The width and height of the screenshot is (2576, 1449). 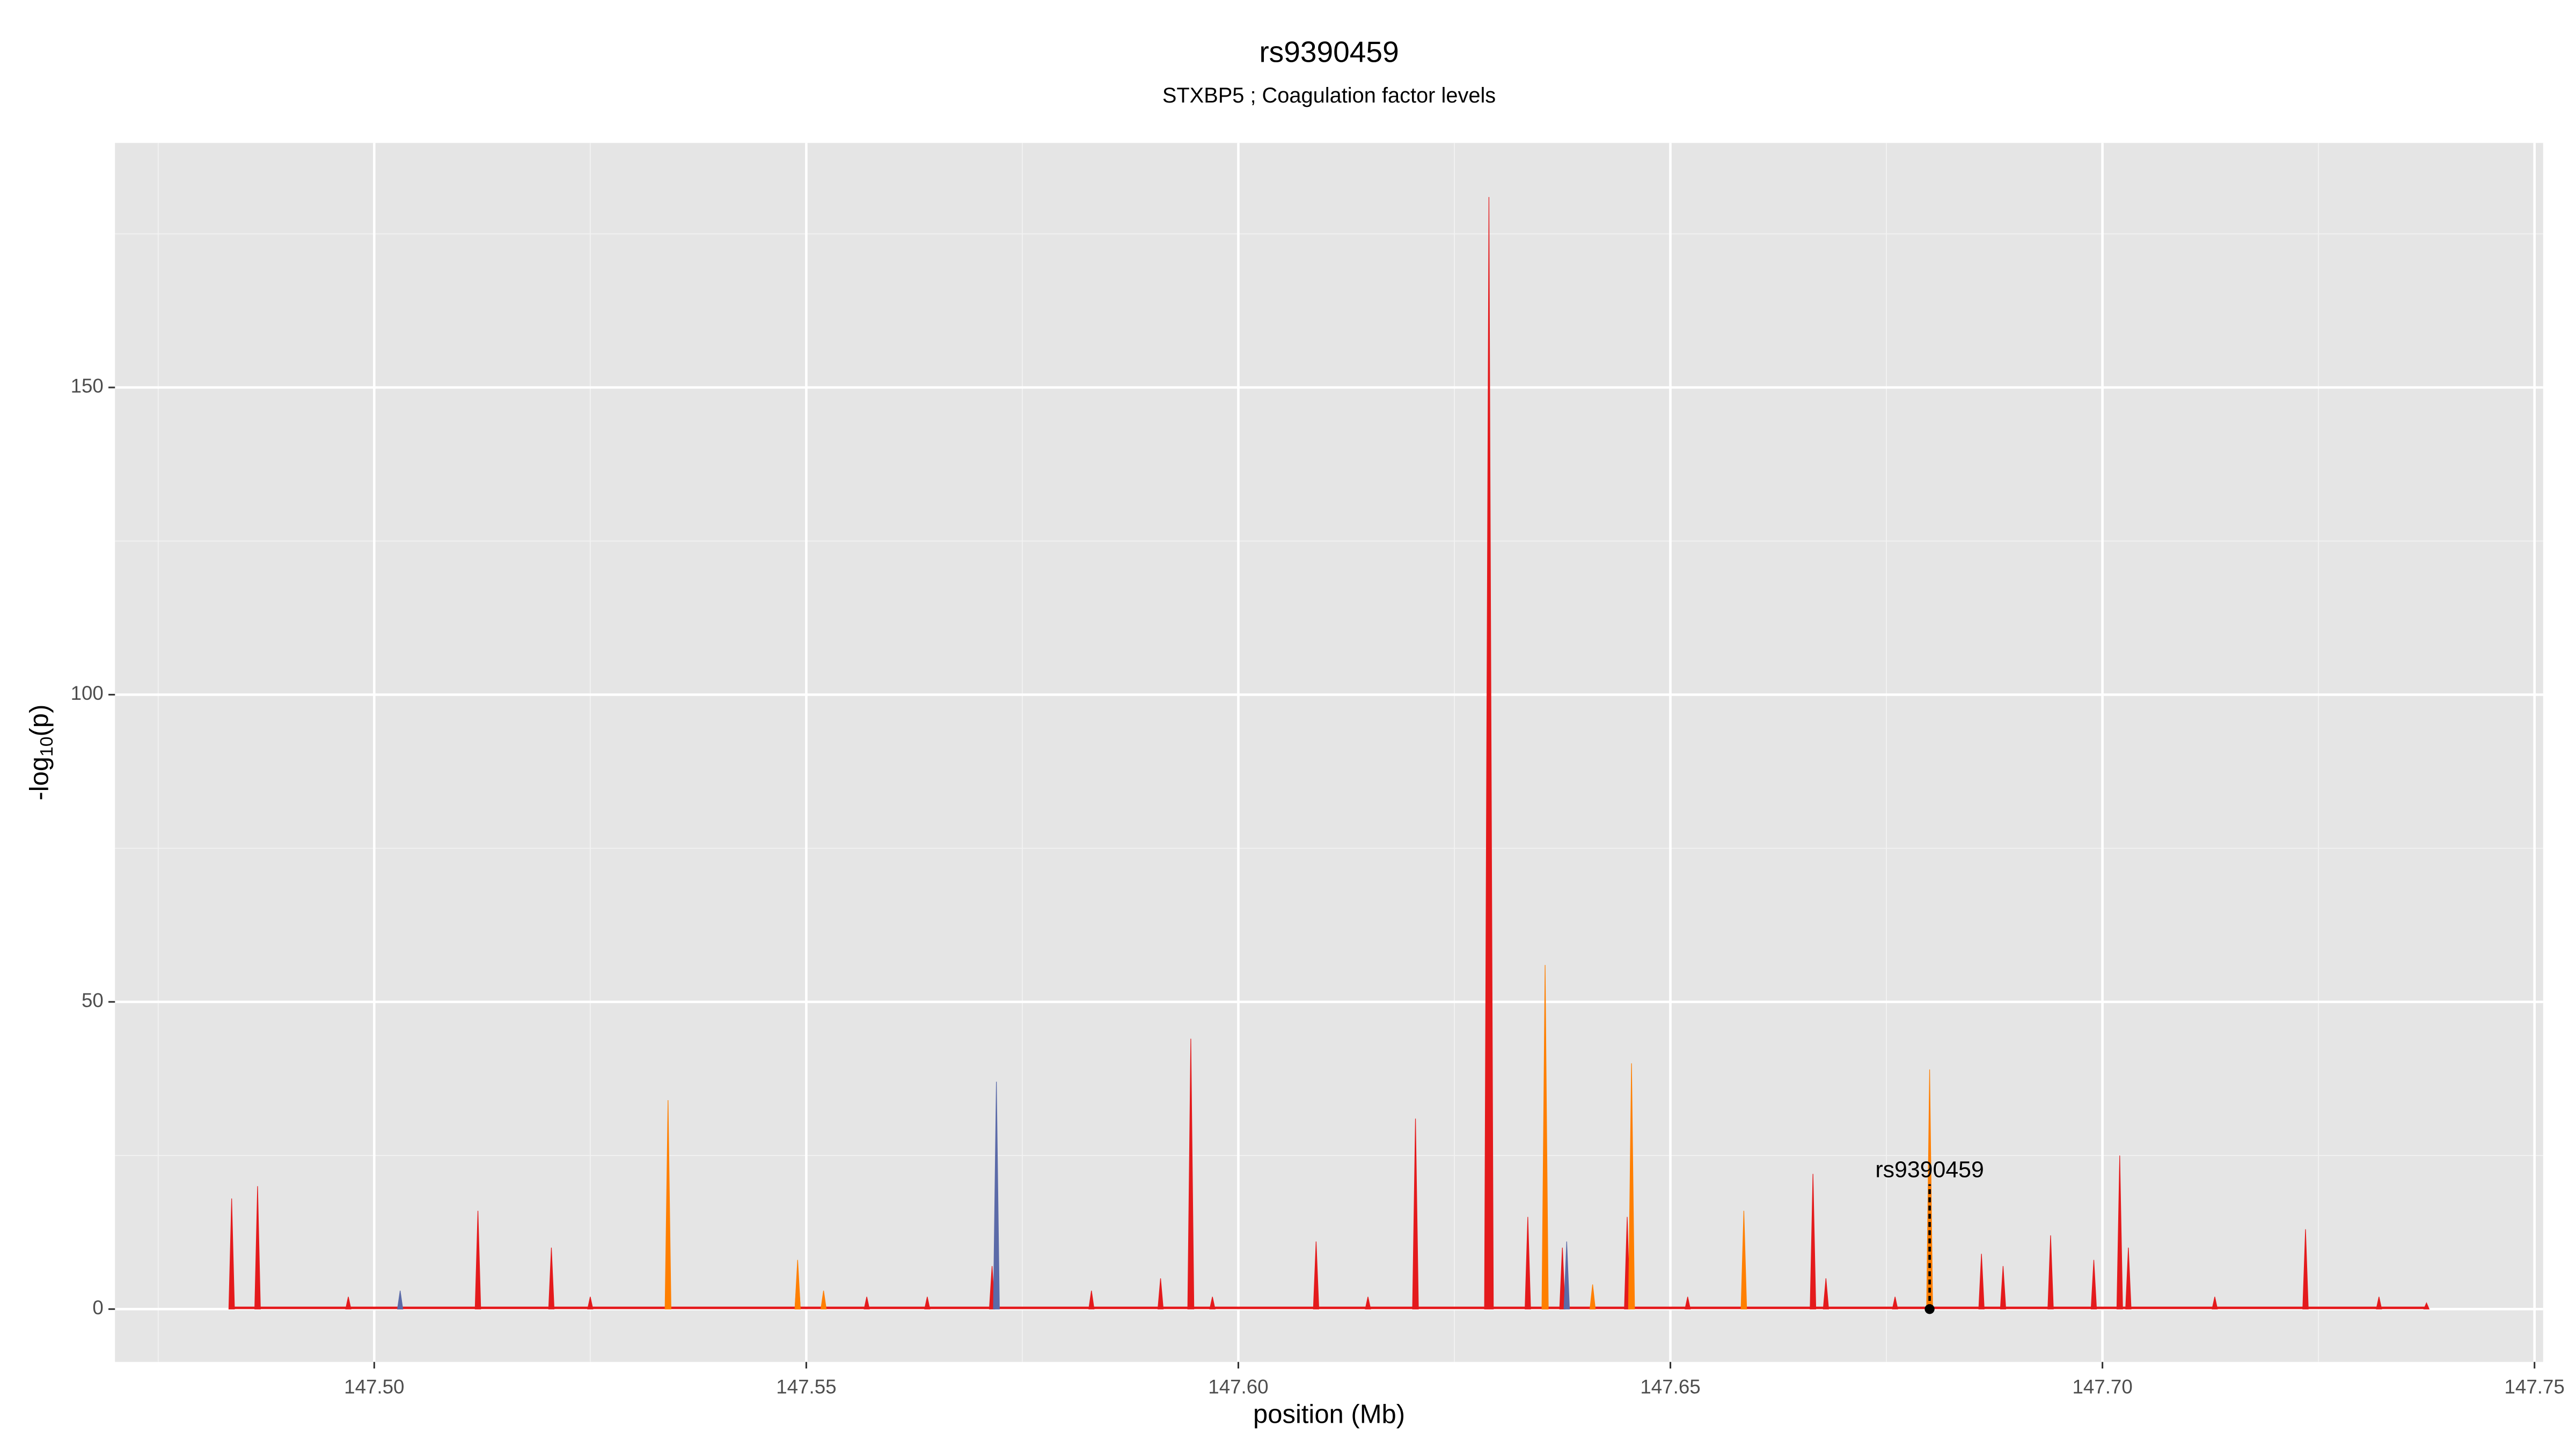 I want to click on y-title-part: -log, so click(x=39, y=779).